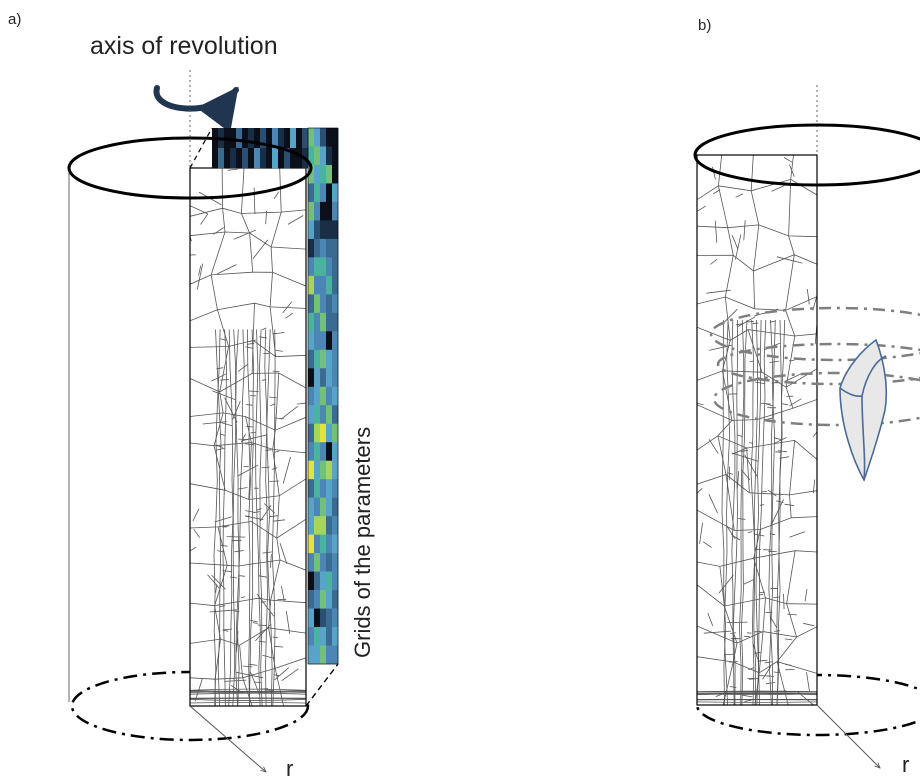 This screenshot has width=920, height=778. Describe the element at coordinates (848, 736) in the screenshot. I see `radius-arrow-b` at that location.